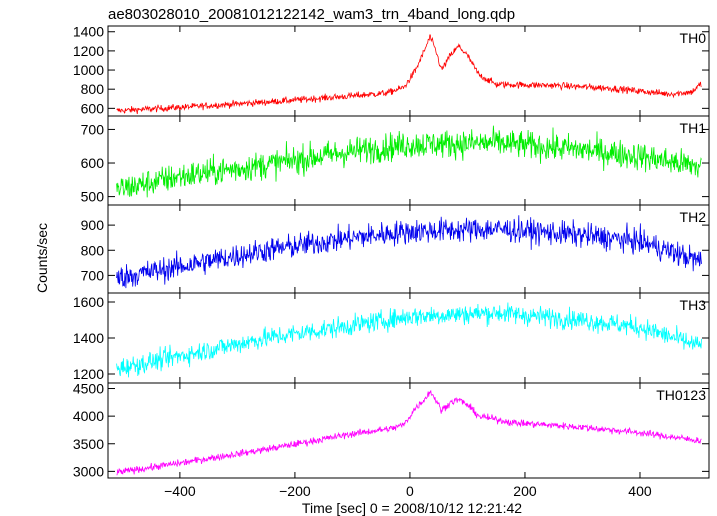 The width and height of the screenshot is (717, 516). Describe the element at coordinates (525, 491) in the screenshot. I see `x-tick-label: 200` at that location.